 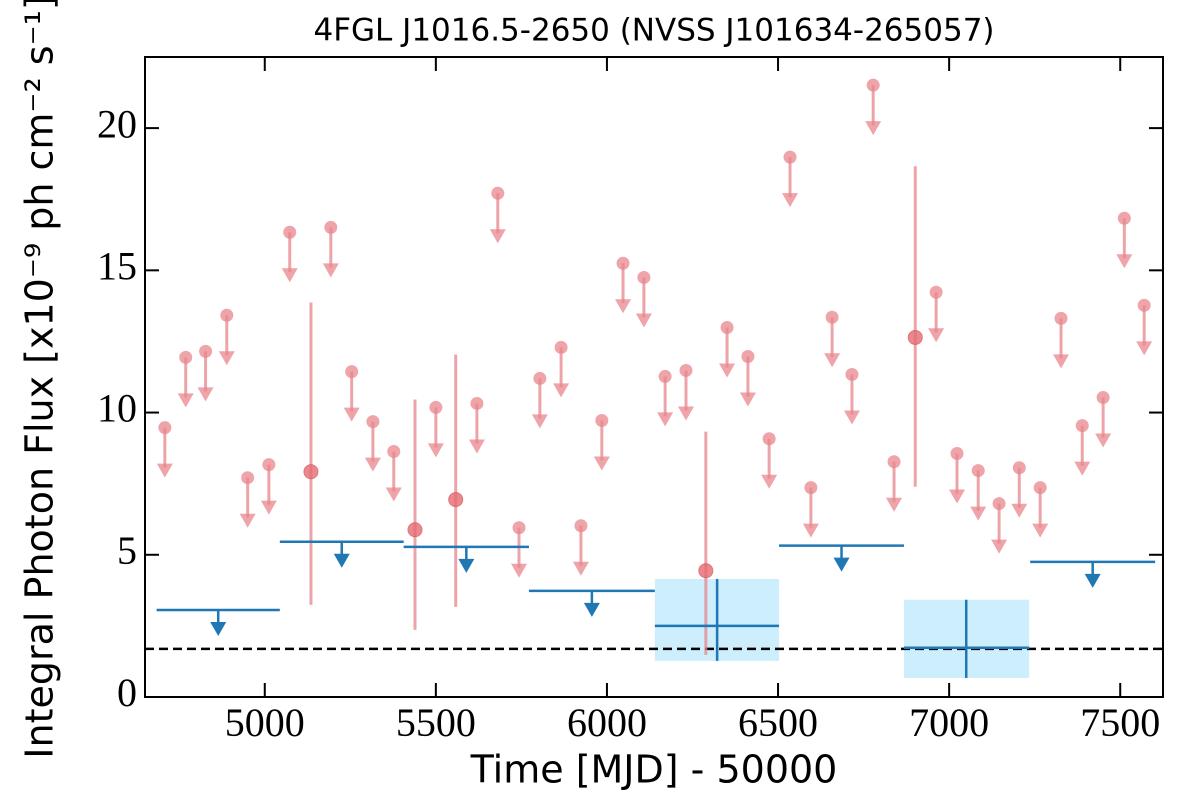 What do you see at coordinates (127, 692) in the screenshot?
I see `y-tick-label: 0` at bounding box center [127, 692].